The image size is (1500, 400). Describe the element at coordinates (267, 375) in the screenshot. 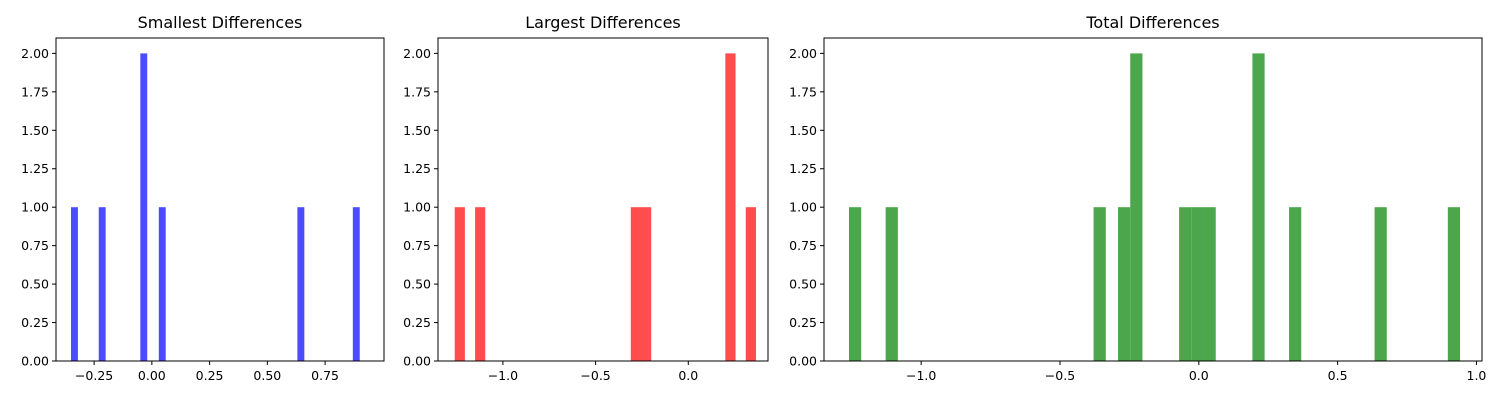

I see `x-tick-label: 0.50` at that location.